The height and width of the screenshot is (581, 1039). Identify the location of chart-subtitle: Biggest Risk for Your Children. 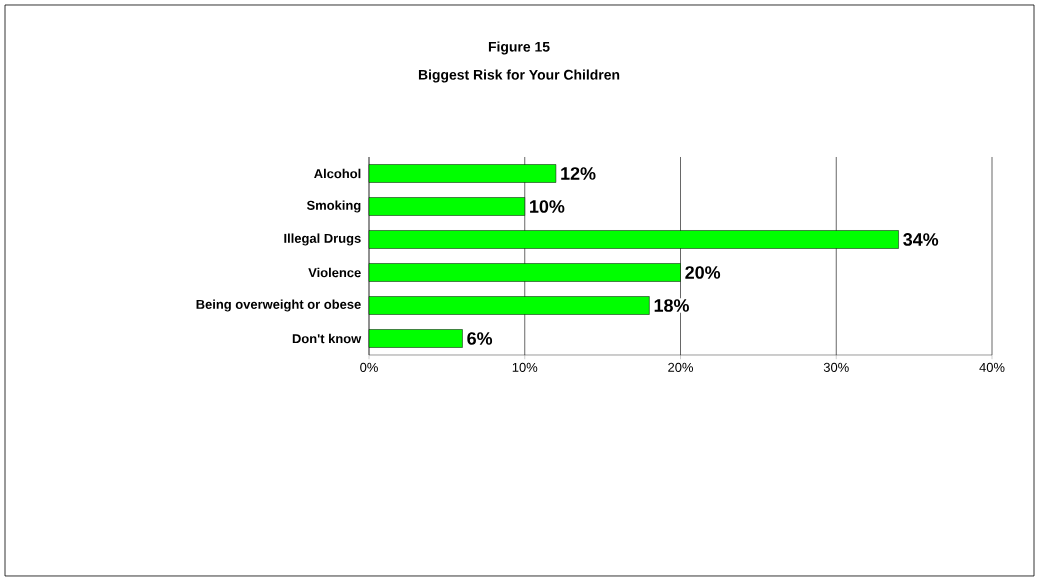
(519, 76).